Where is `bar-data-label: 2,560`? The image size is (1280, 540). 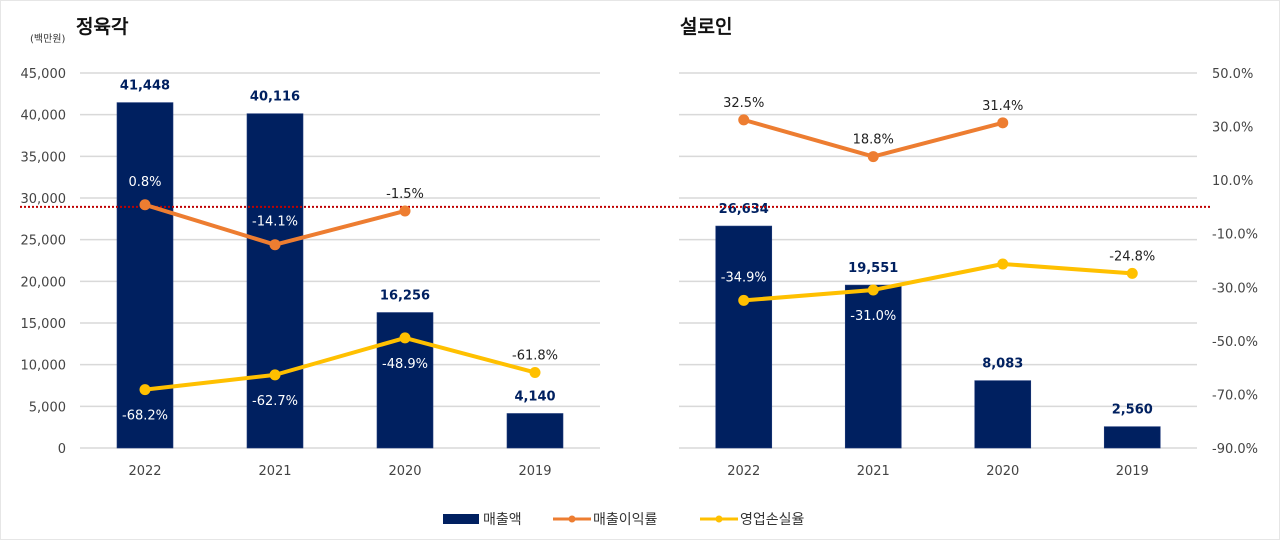
bar-data-label: 2,560 is located at coordinates (1132, 410).